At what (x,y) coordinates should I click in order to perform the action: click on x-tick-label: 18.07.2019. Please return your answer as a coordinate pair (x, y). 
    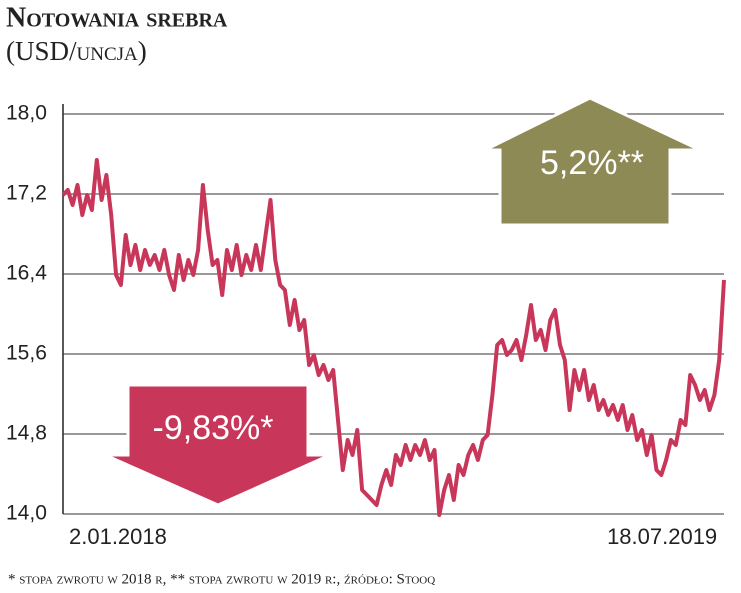
    Looking at the image, I should click on (662, 536).